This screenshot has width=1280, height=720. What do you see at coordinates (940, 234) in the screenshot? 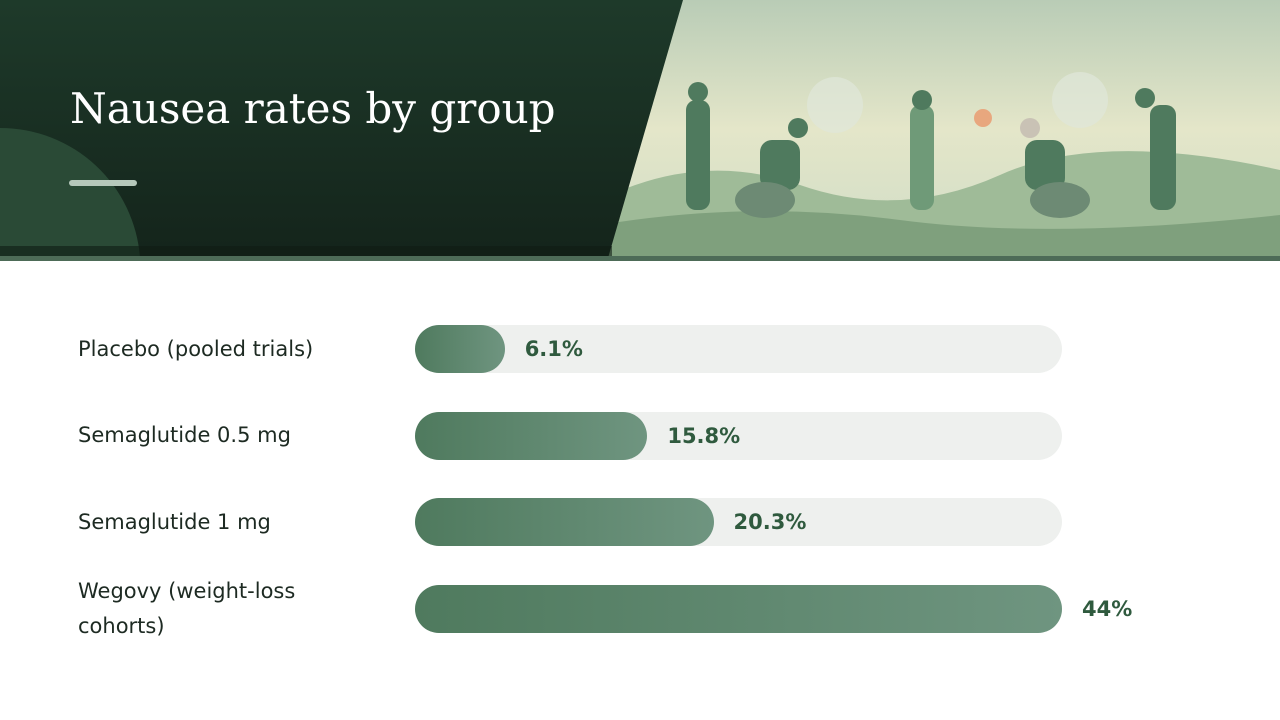
I see `hills` at bounding box center [940, 234].